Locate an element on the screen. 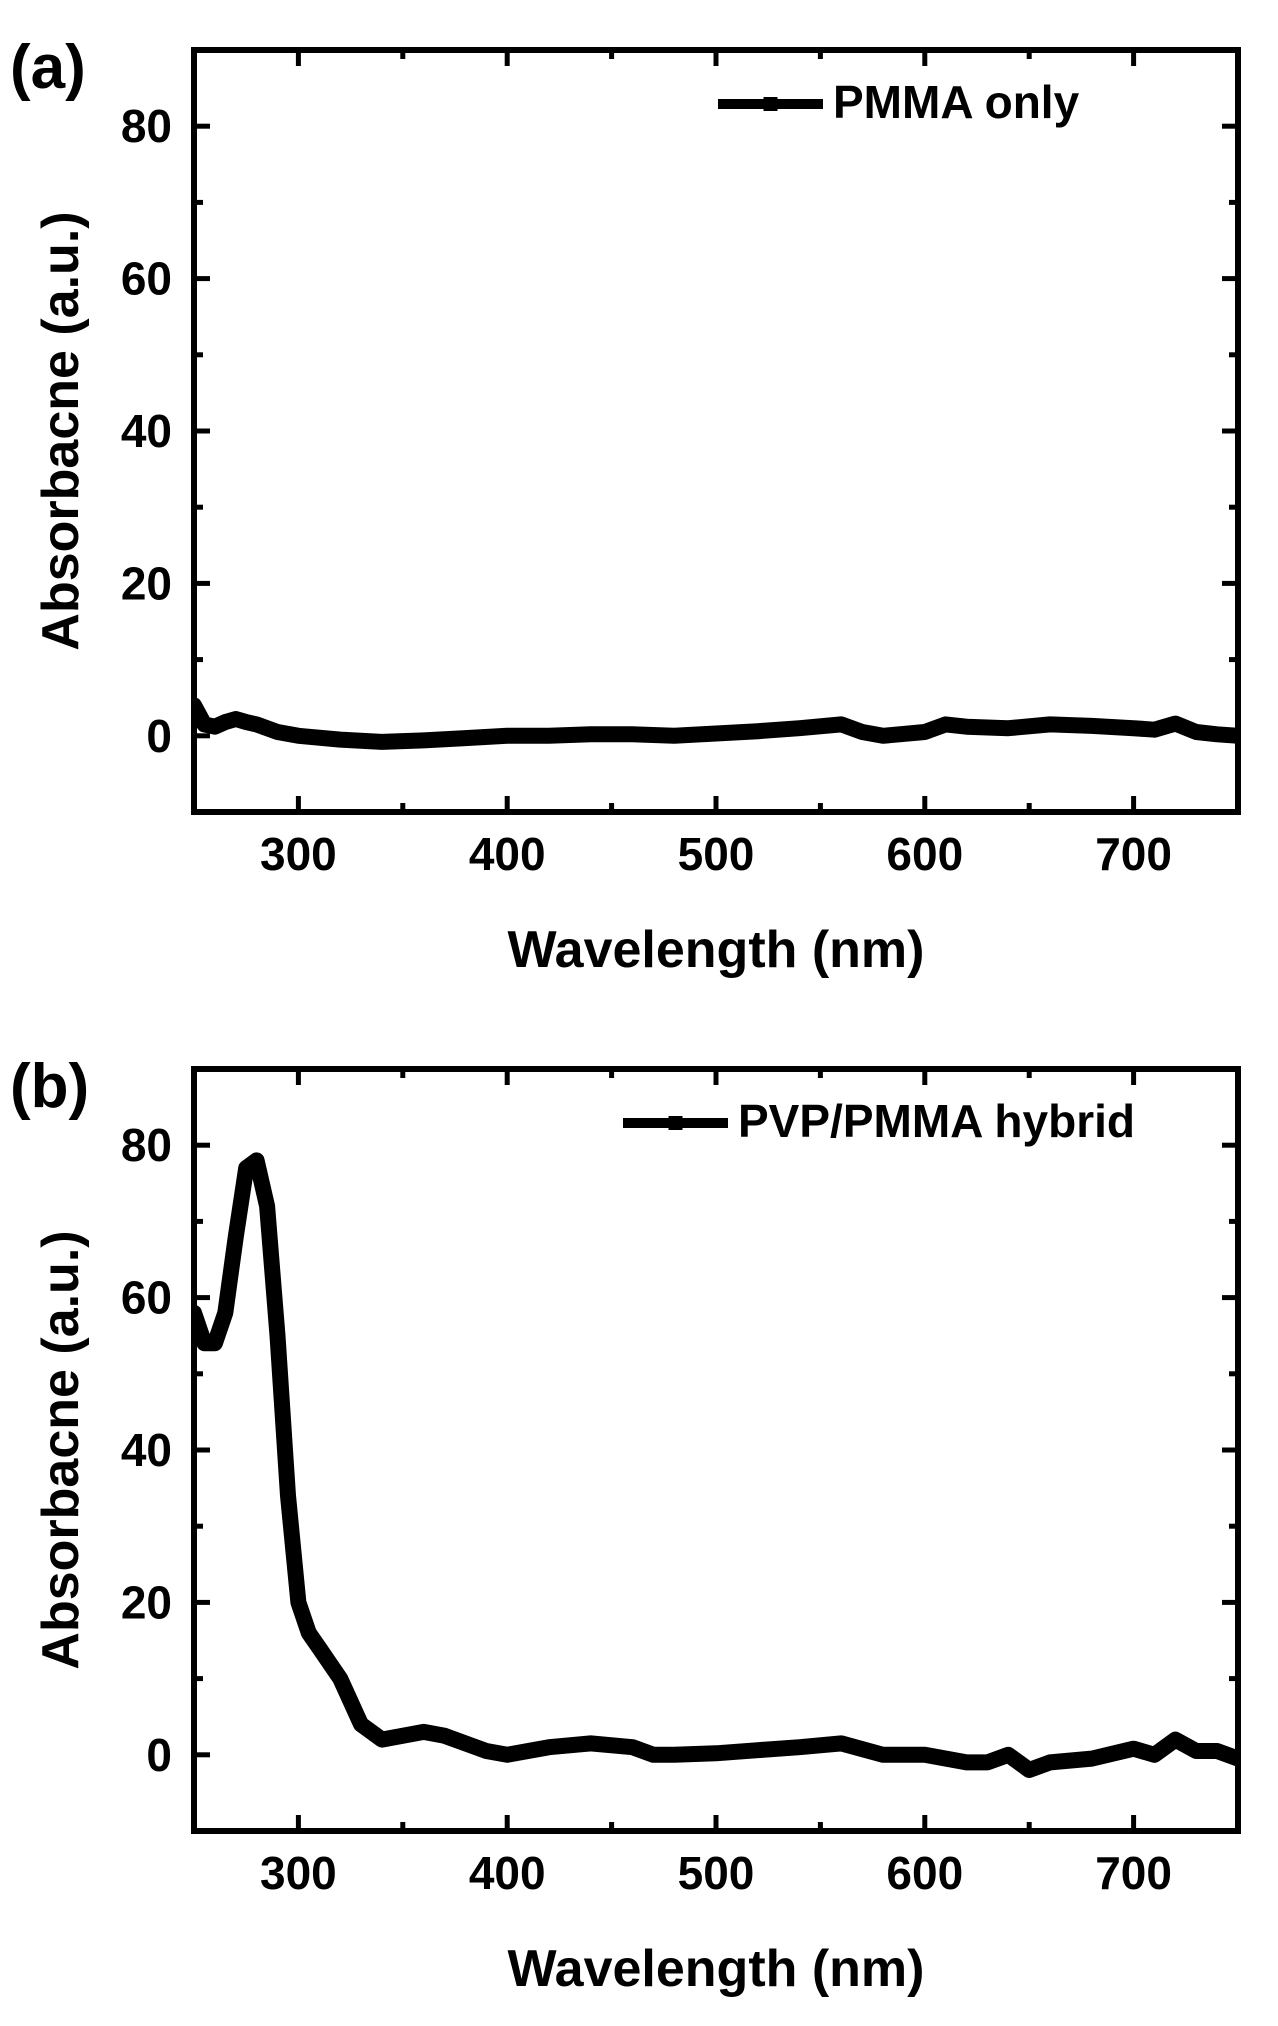  panel-label: (a) is located at coordinates (48, 67).